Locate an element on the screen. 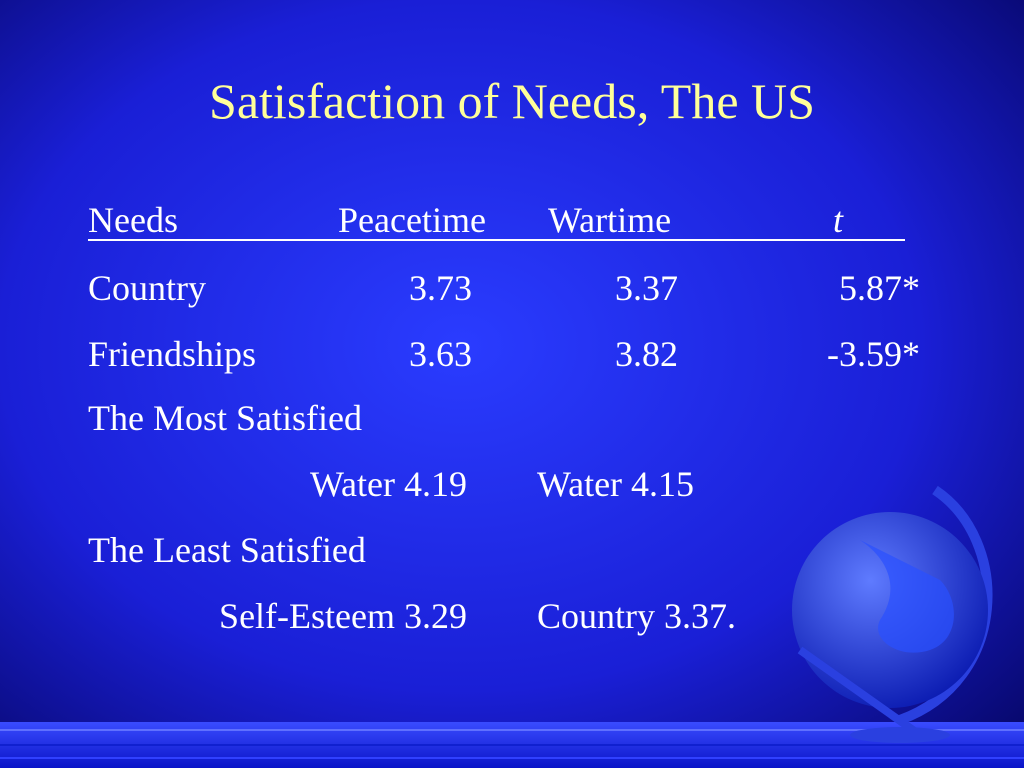  wartime-item: Water 4.15 is located at coordinates (615, 484).